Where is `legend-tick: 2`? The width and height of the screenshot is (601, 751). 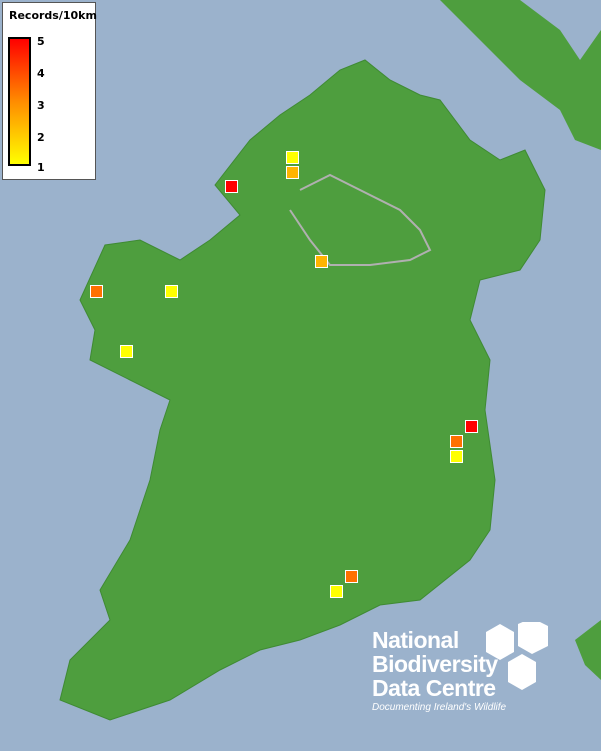
legend-tick: 2 is located at coordinates (41, 137).